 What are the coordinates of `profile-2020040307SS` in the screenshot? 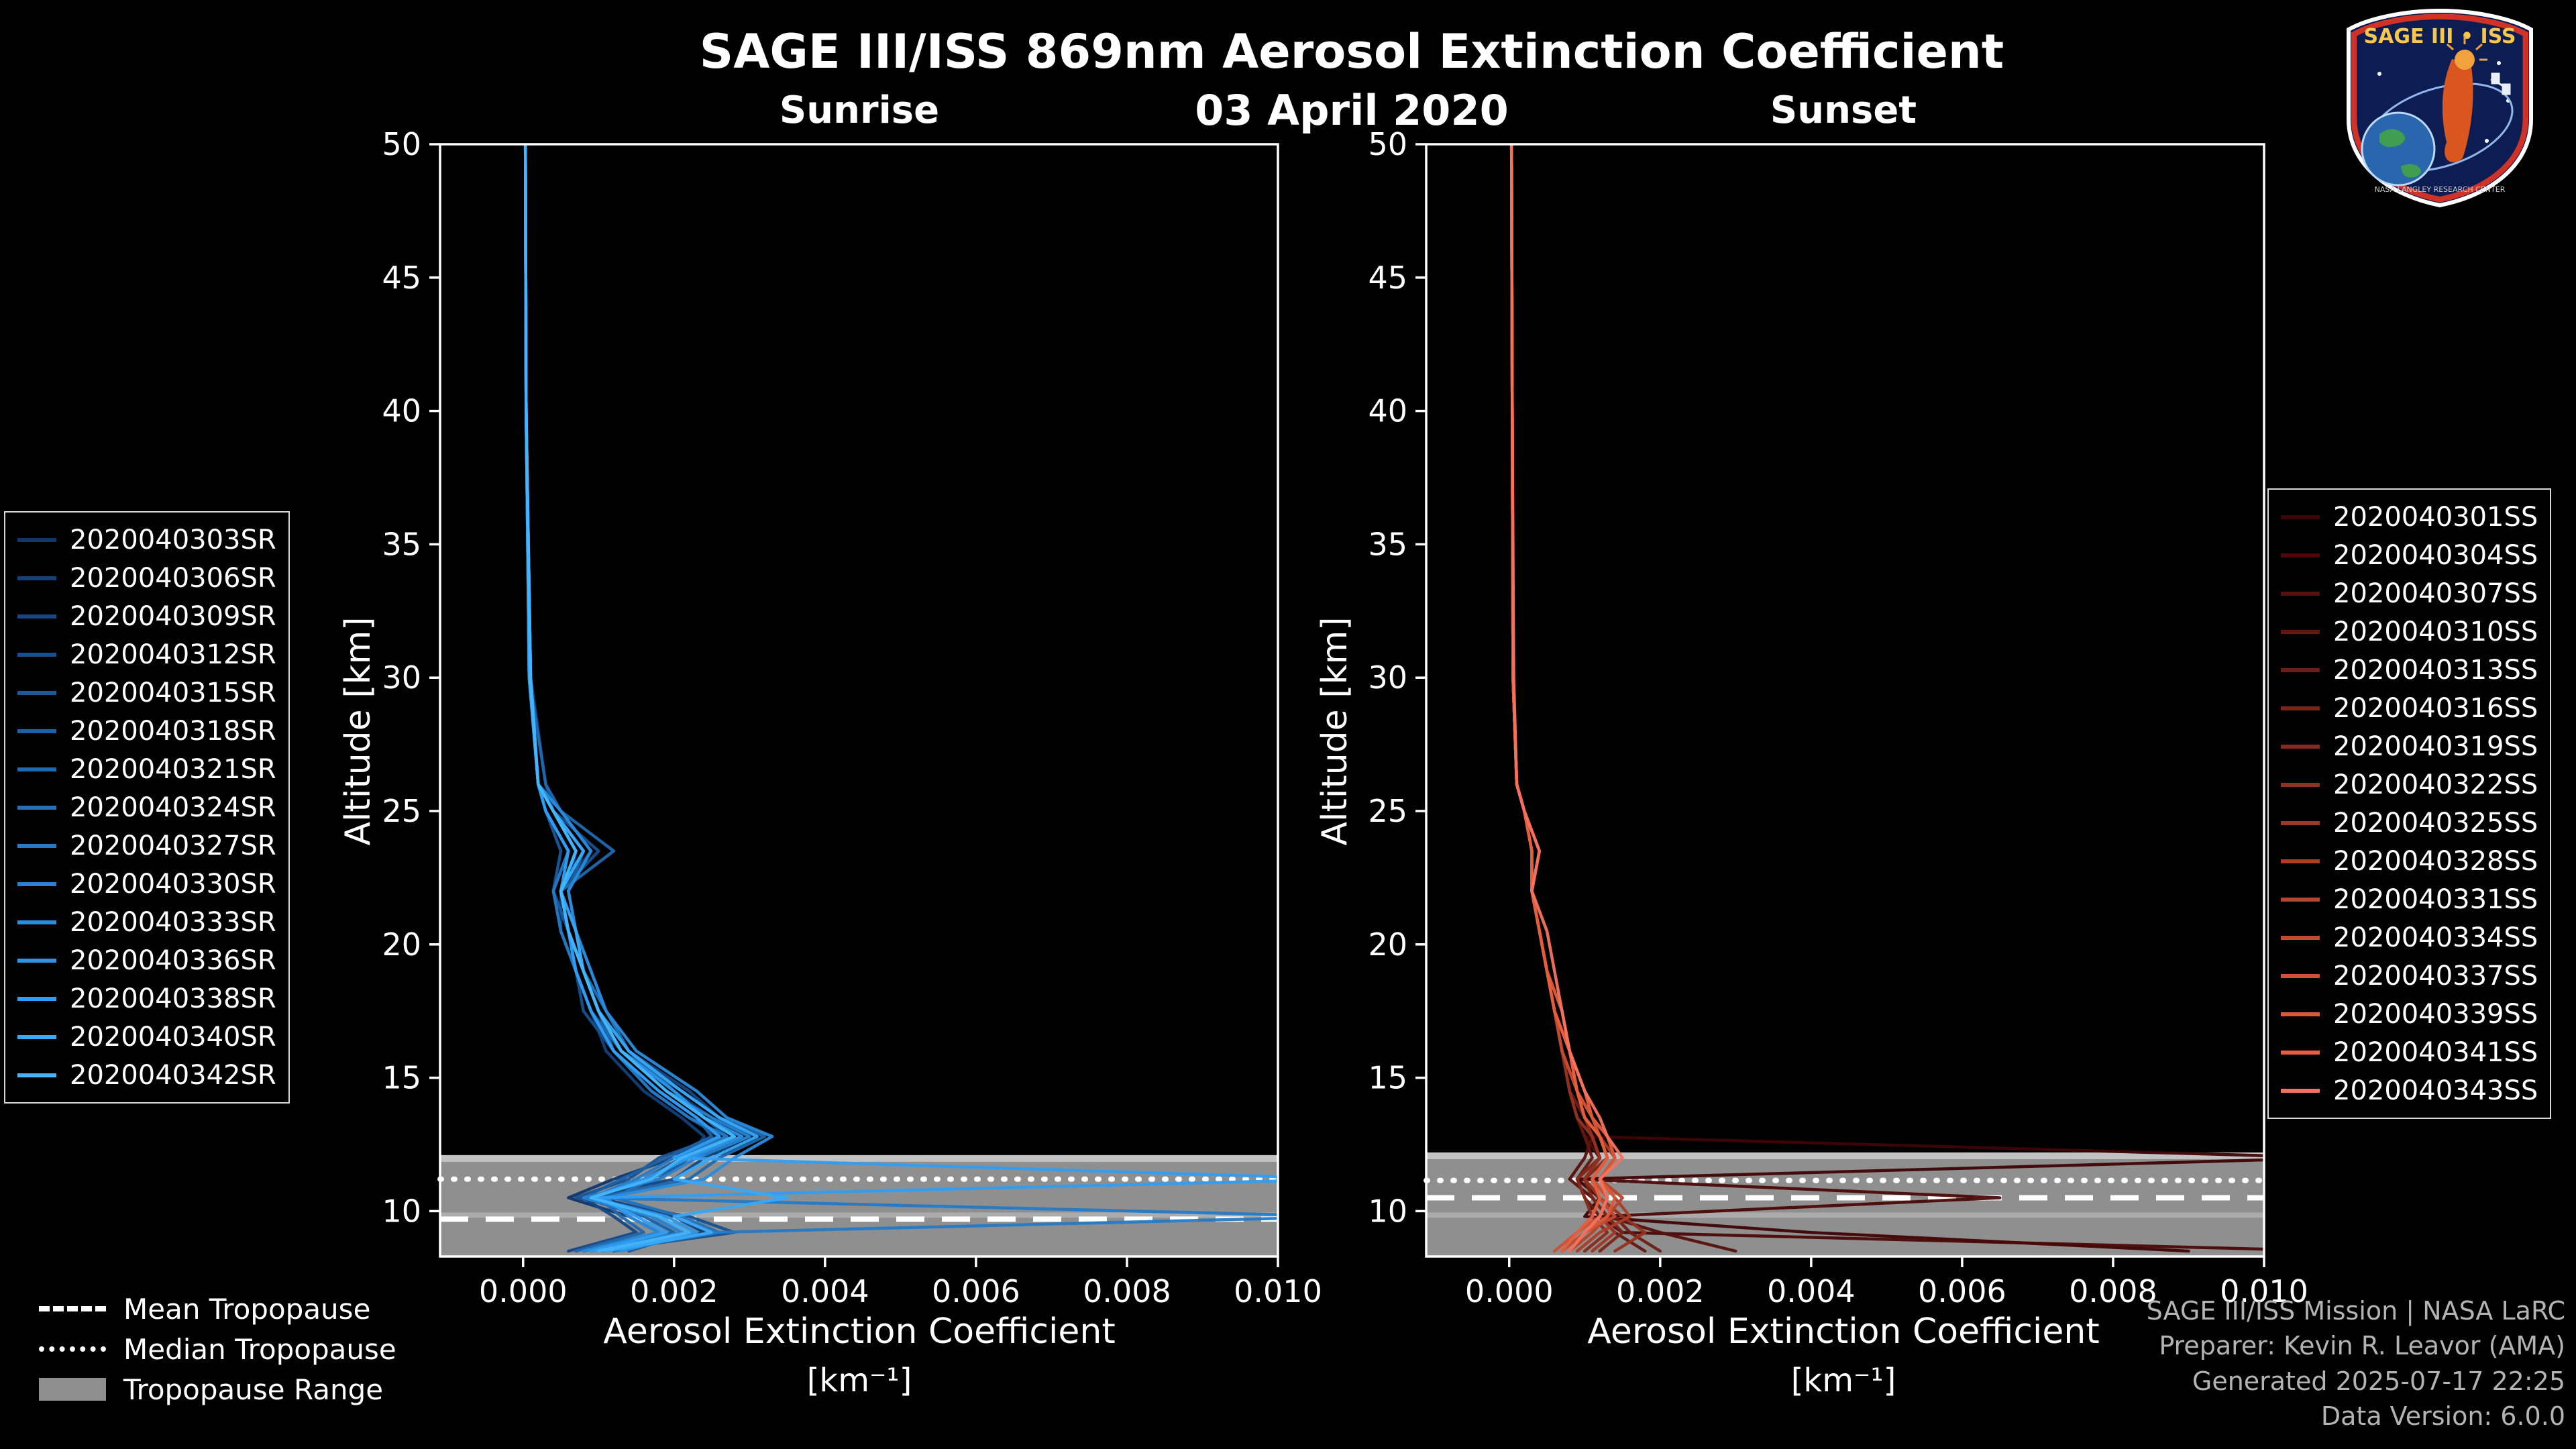 It's located at (1623, 698).